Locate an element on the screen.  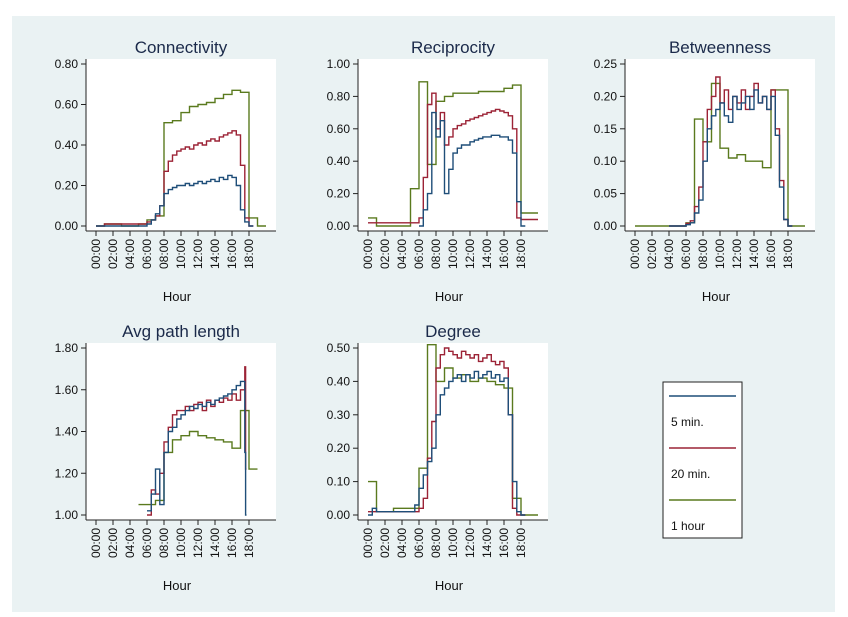
legend-box is located at coordinates (702, 460).